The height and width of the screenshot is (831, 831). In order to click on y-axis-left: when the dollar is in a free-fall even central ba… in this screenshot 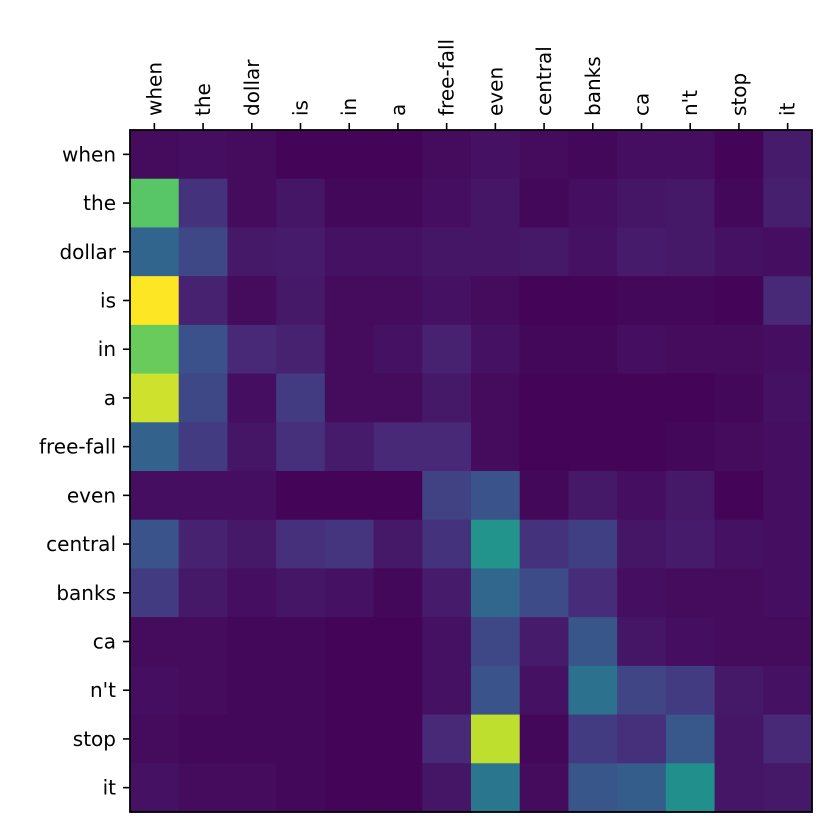, I will do `click(84, 471)`.